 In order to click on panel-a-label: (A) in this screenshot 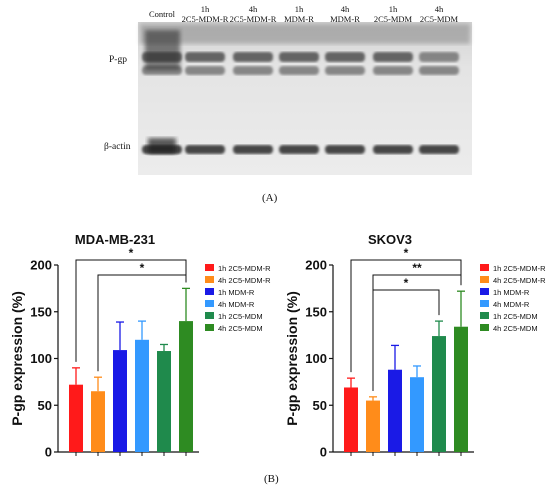, I will do `click(269, 198)`.